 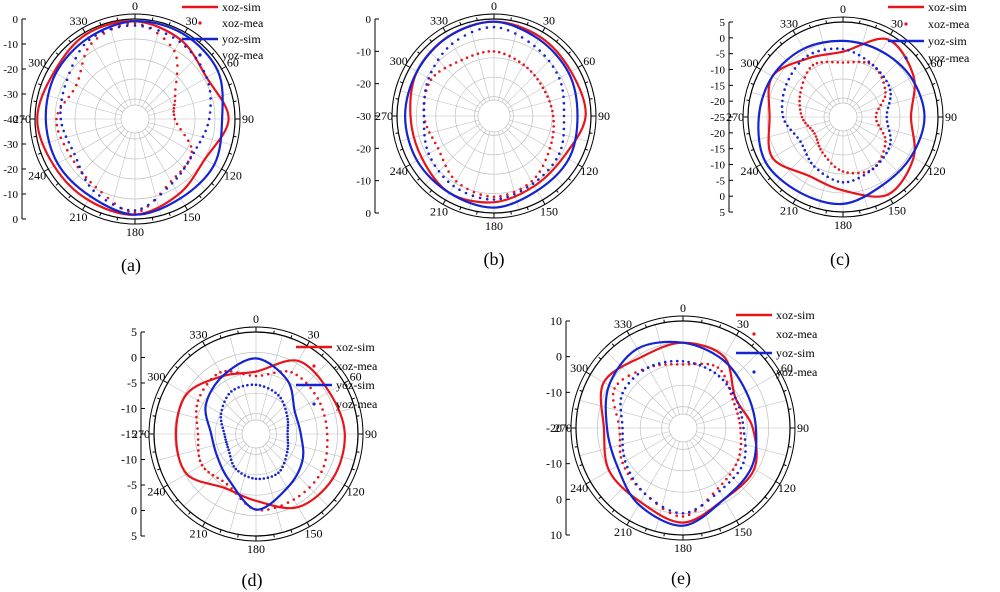 What do you see at coordinates (559, 499) in the screenshot?
I see `radial-tick-label: 0` at bounding box center [559, 499].